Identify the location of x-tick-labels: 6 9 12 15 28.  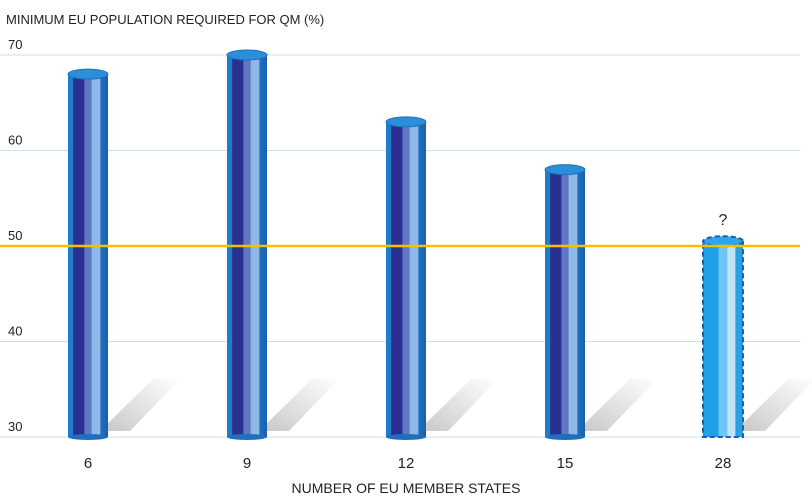
(408, 463).